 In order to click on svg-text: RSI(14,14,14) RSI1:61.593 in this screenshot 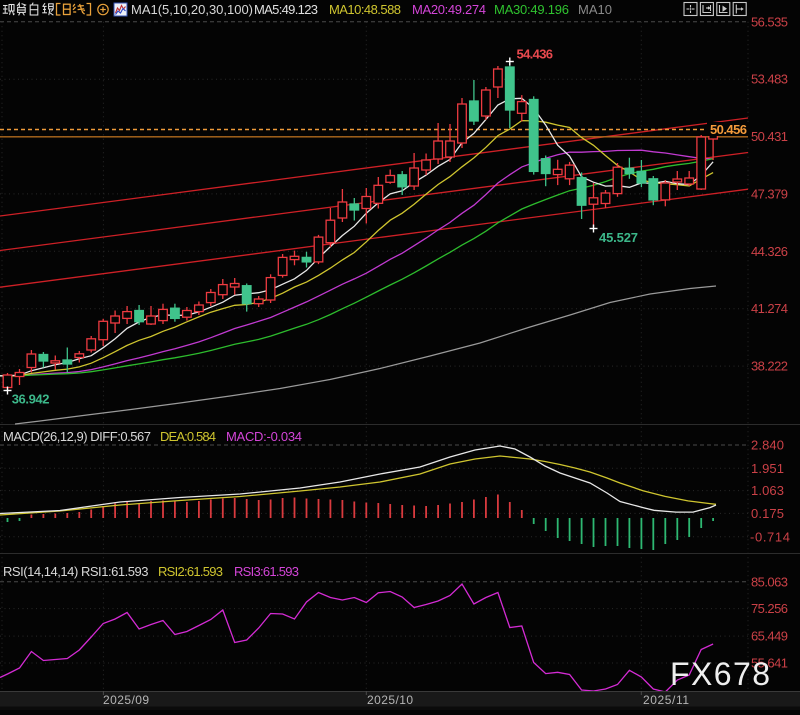, I will do `click(76, 571)`.